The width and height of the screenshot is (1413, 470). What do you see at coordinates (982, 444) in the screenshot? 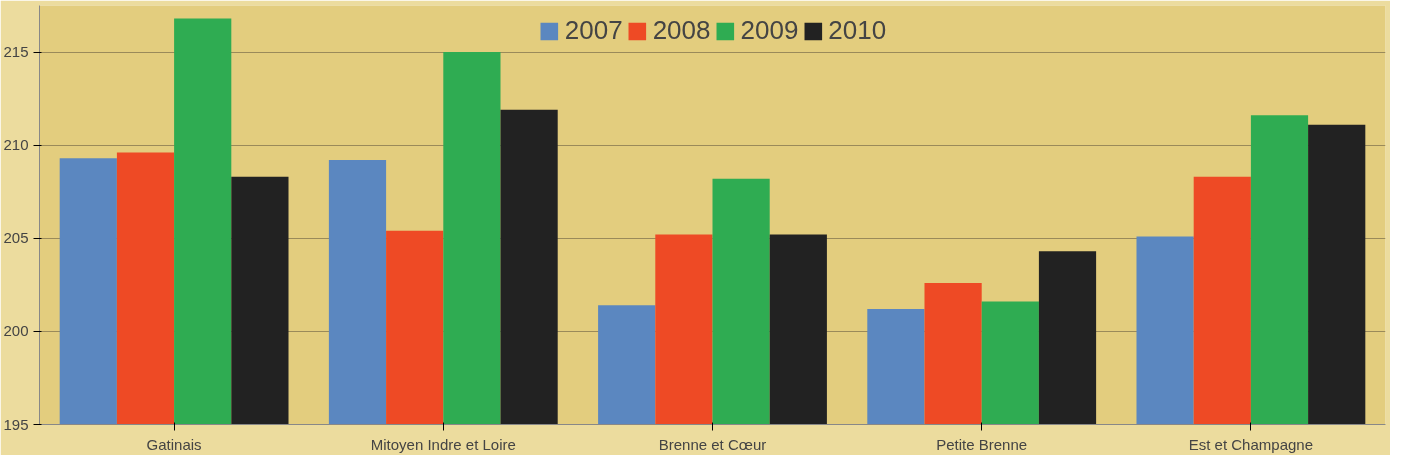
I see `x-tick-label: Petite Brenne` at bounding box center [982, 444].